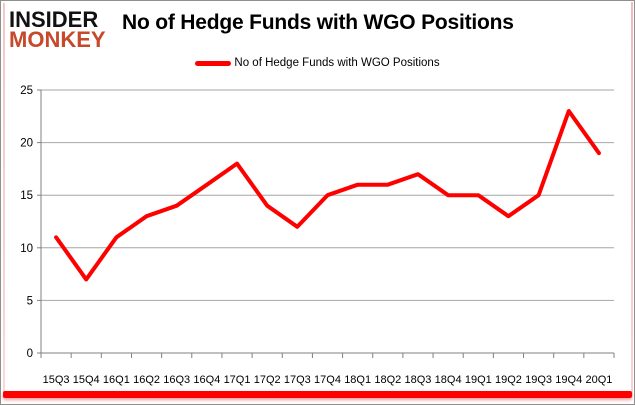 The height and width of the screenshot is (405, 635). Describe the element at coordinates (538, 380) in the screenshot. I see `x-tick-label: 19Q3` at that location.